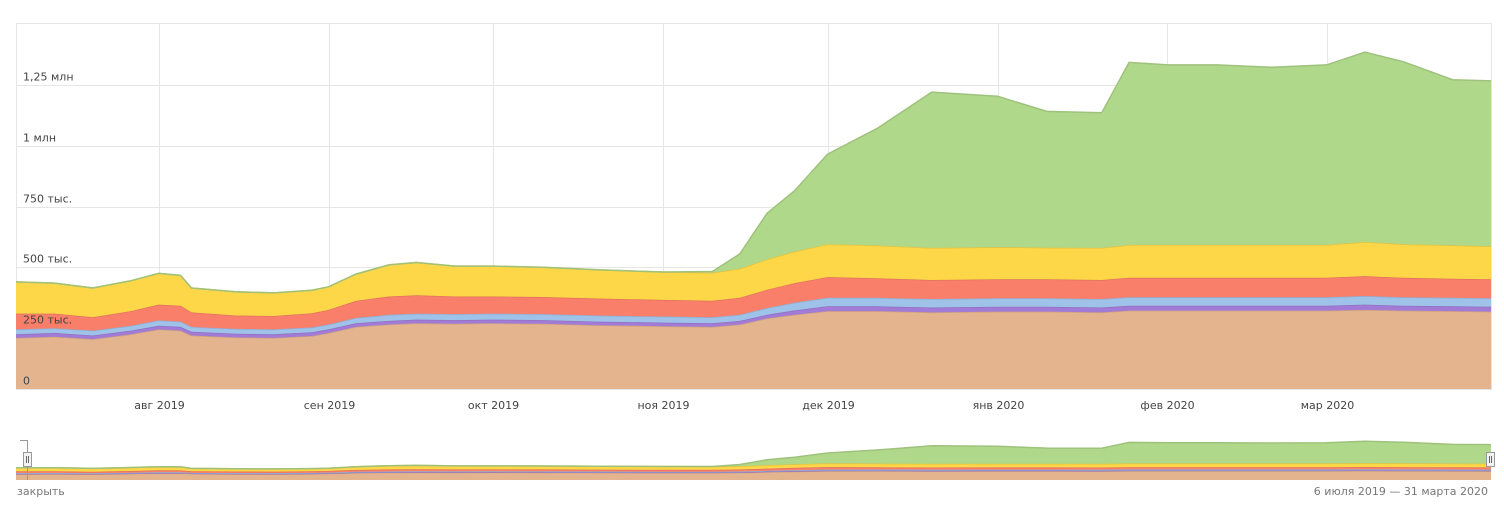  I want to click on y-tick-label: 500 тыс., so click(47, 259).